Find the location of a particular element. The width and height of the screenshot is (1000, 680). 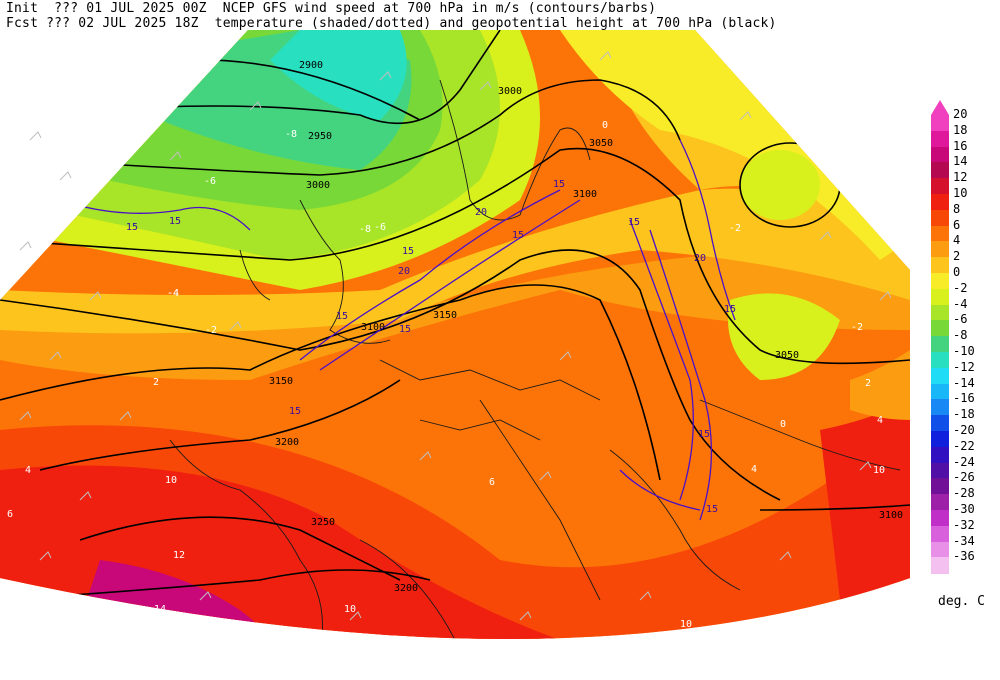

legend-label: -16 is located at coordinates (964, 398).